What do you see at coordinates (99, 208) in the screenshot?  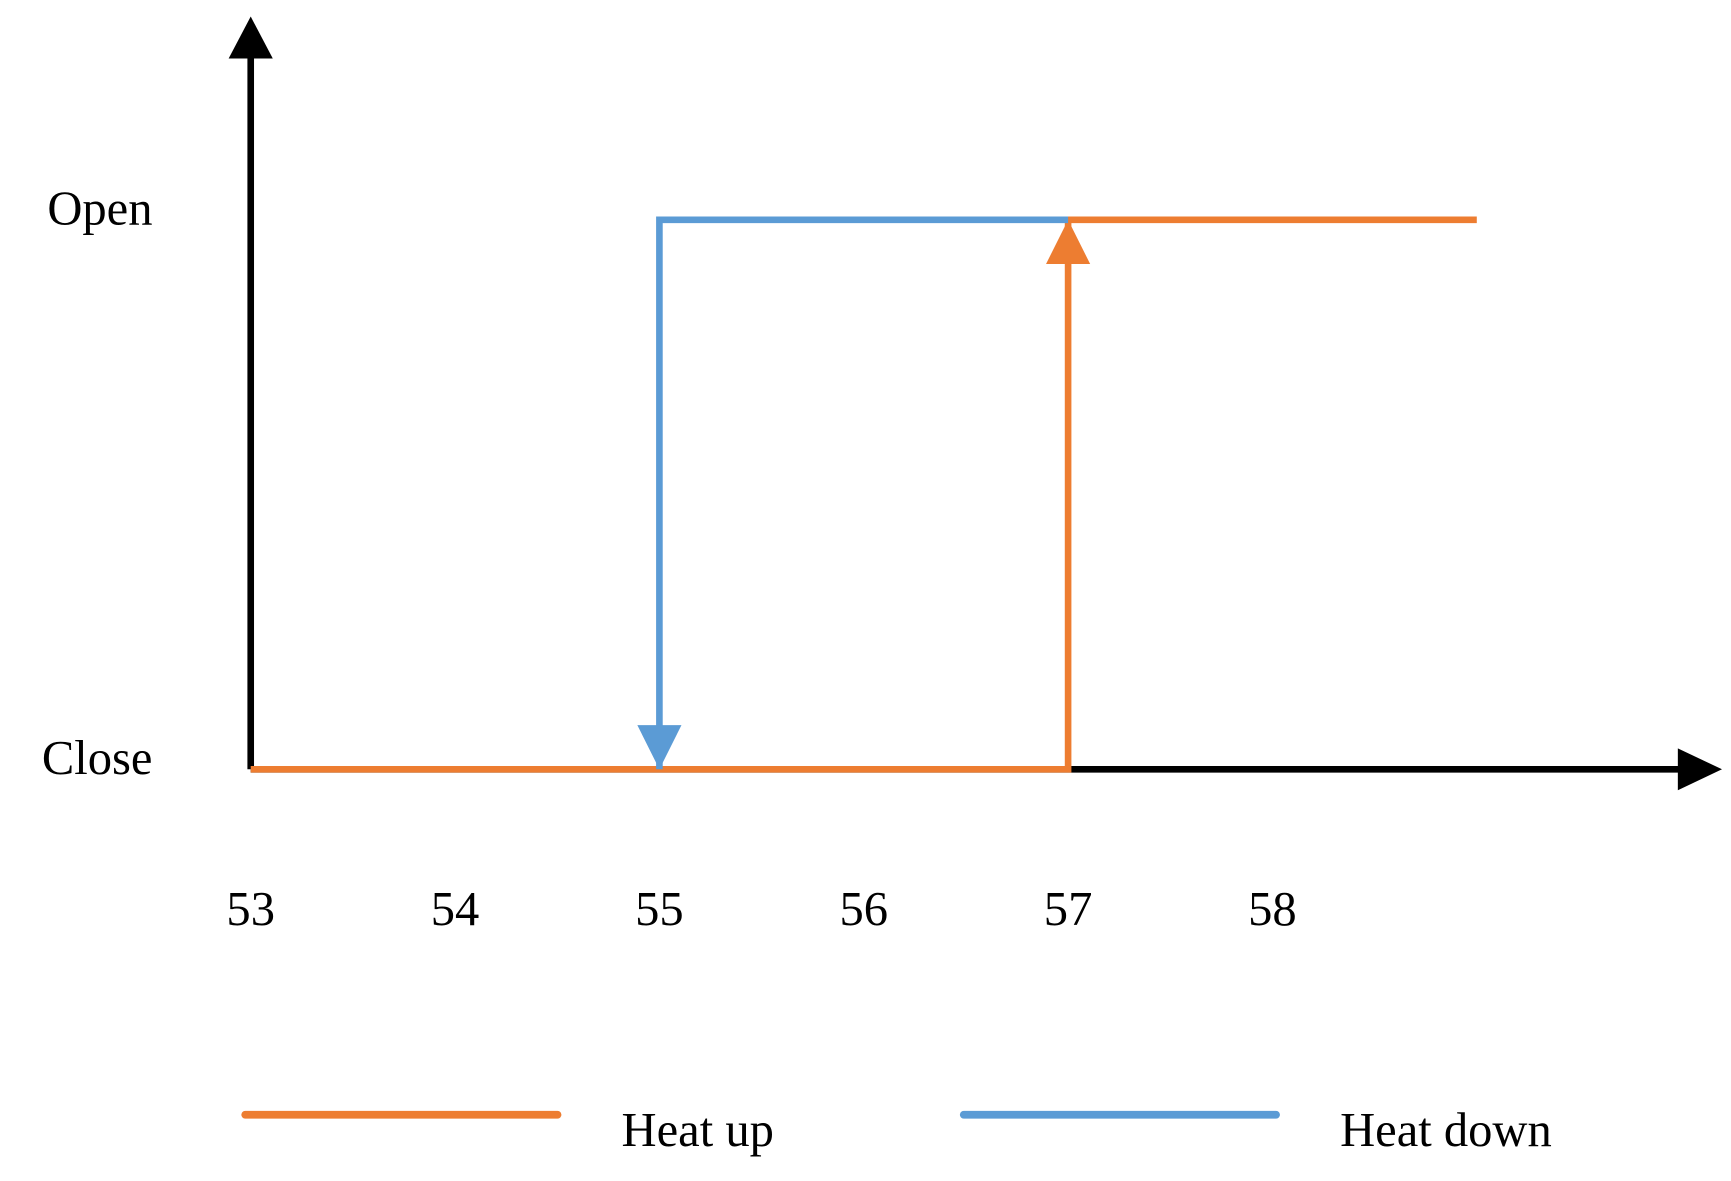 I see `y-tick-label: Open` at bounding box center [99, 208].